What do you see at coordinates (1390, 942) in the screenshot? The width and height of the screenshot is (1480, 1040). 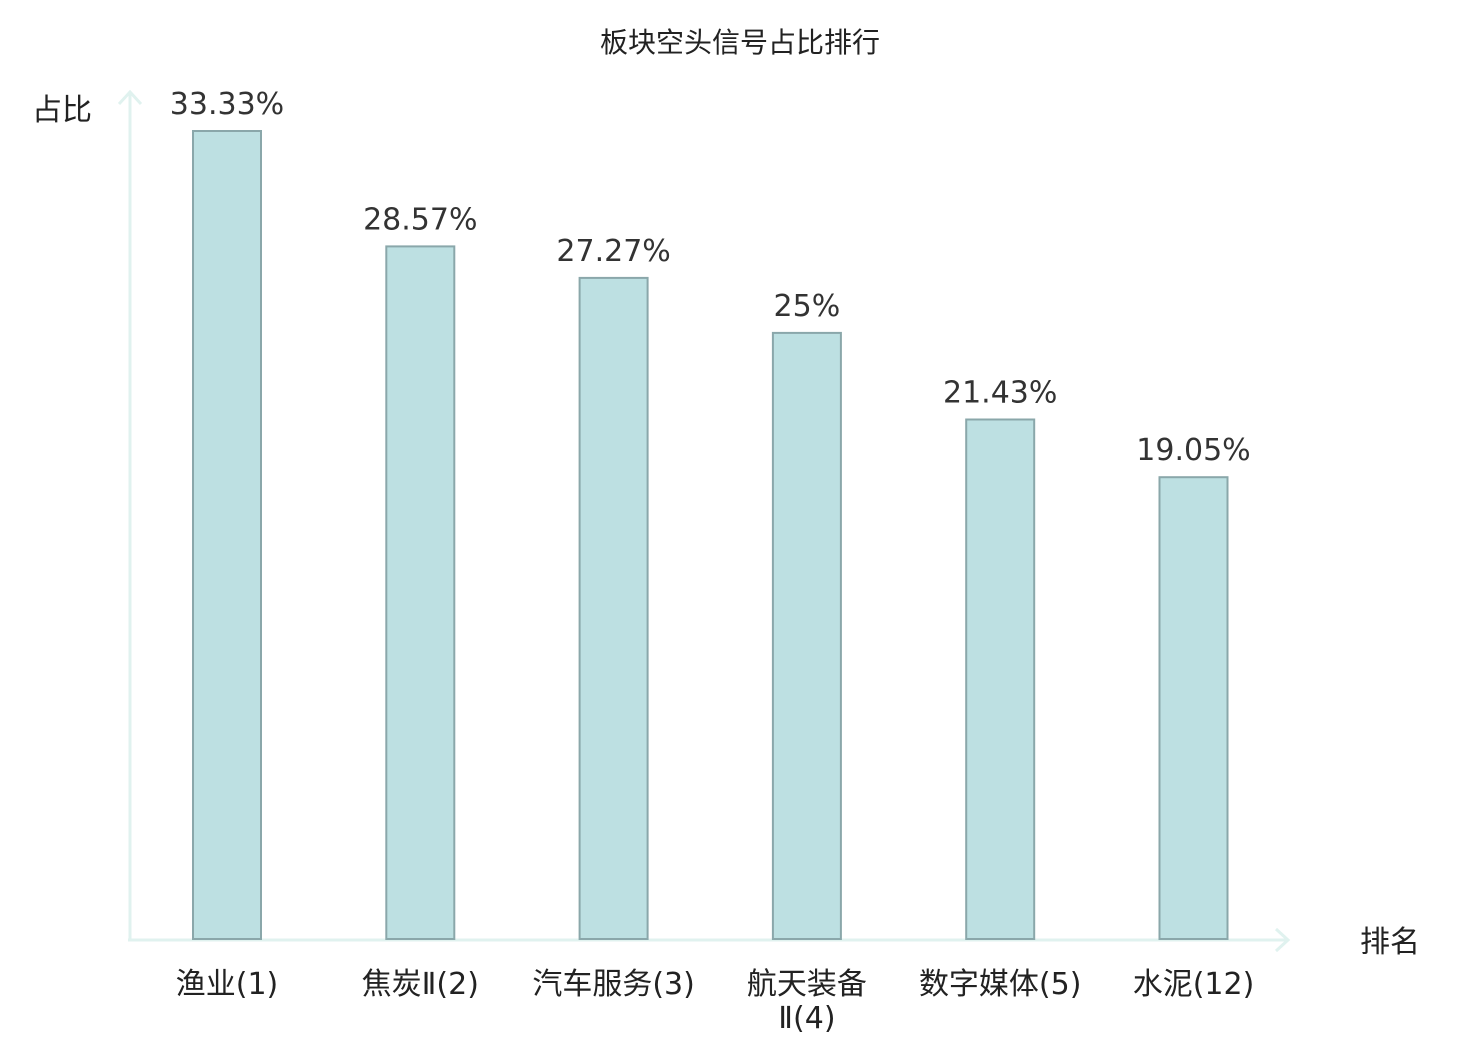 I see `x-axis-label: 排名` at bounding box center [1390, 942].